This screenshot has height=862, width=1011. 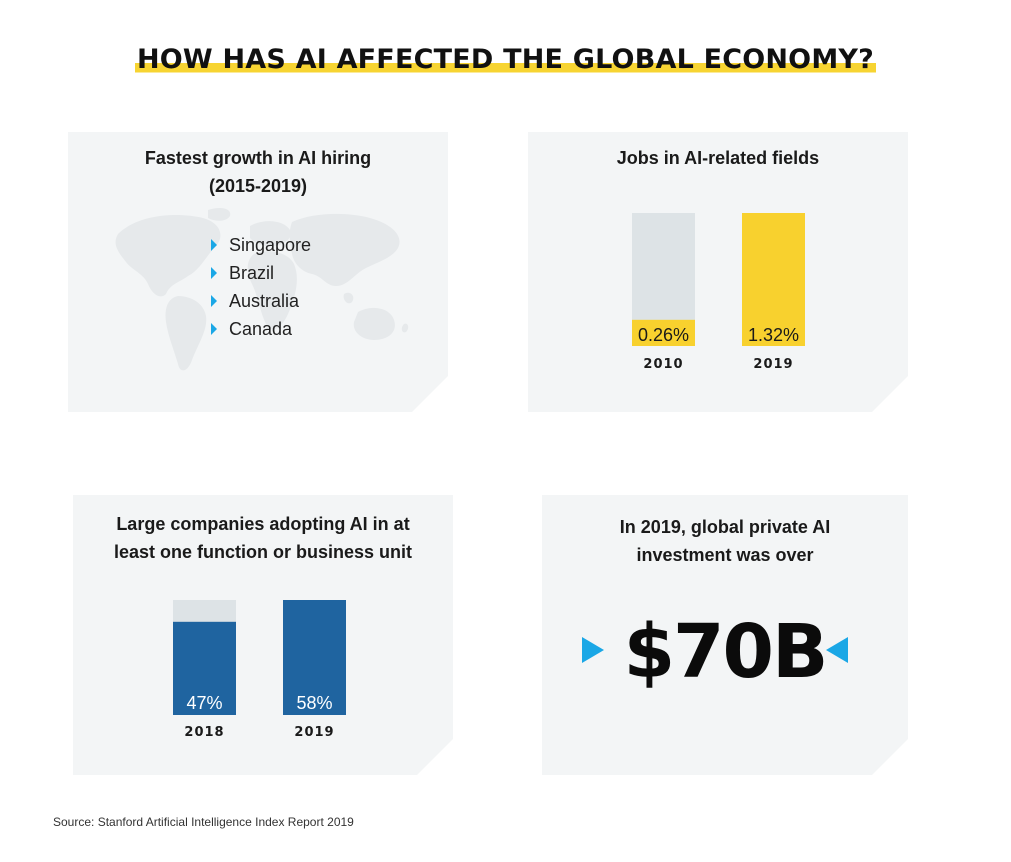 I want to click on bar-2018, so click(x=204, y=668).